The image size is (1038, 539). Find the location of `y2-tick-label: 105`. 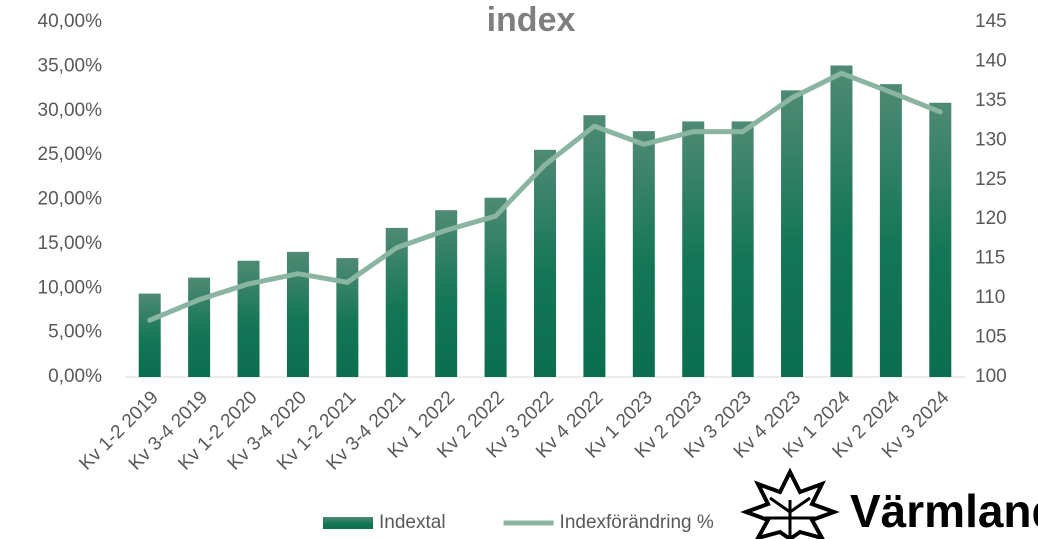

y2-tick-label: 105 is located at coordinates (991, 337).